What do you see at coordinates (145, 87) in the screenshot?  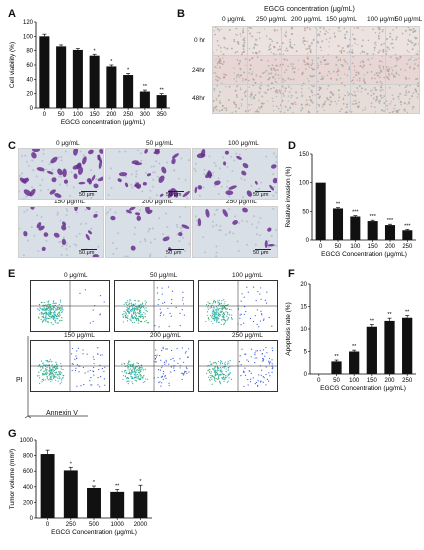 I see `significance-marker: **` at bounding box center [145, 87].